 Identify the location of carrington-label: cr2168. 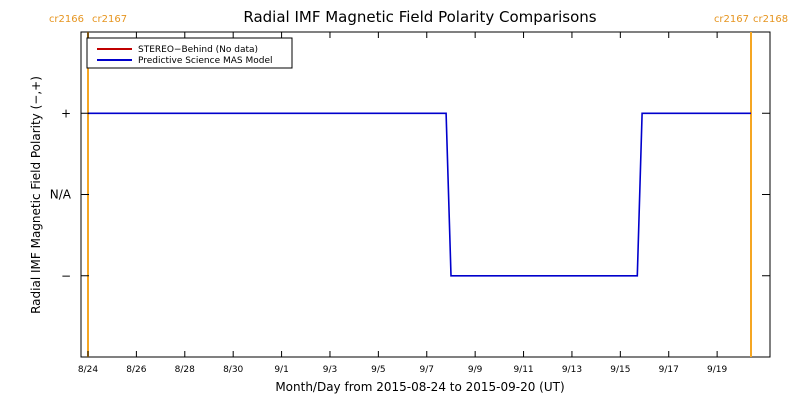
(770, 19).